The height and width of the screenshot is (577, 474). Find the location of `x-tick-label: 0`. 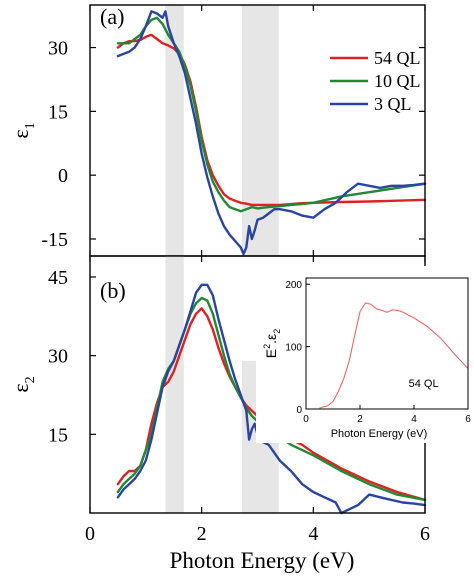

x-tick-label: 0 is located at coordinates (90, 534).